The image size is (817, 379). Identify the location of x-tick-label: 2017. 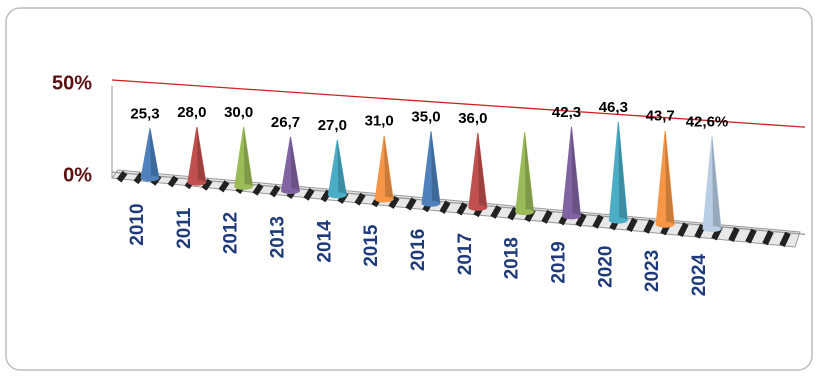
(465, 254).